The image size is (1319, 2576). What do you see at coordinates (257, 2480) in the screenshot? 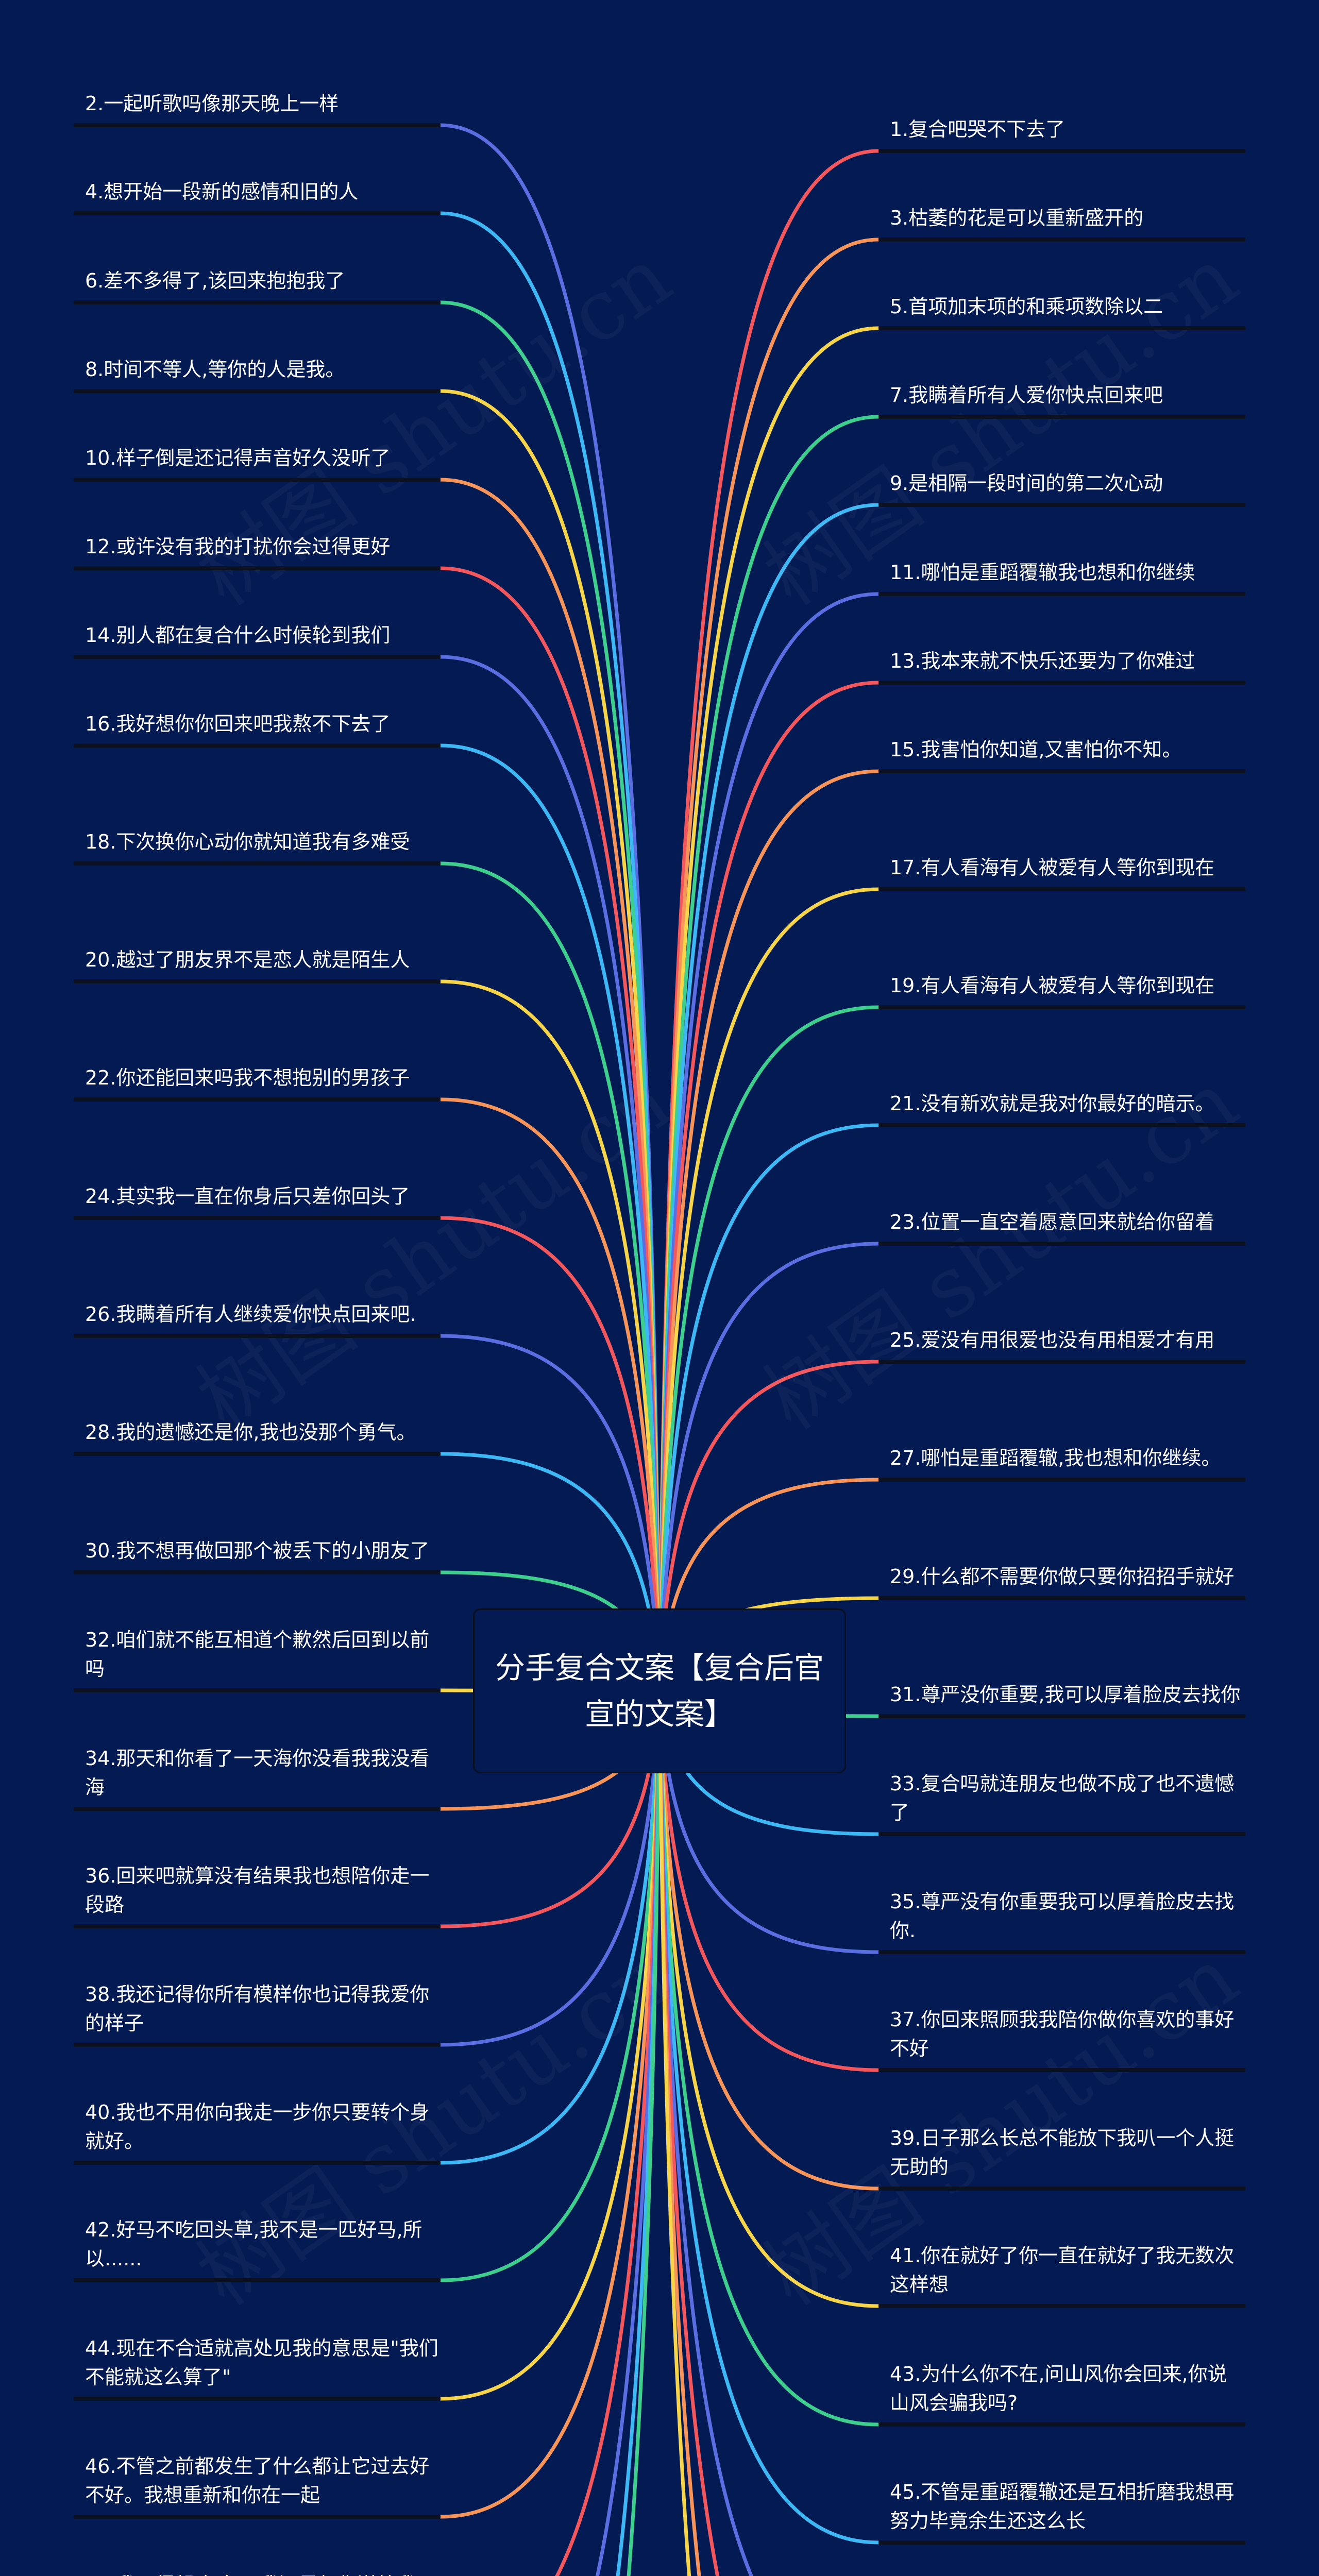
I see `branch-label: 46.不管之前都发生了什么都让它过去好不好。我想重新和你在一起` at bounding box center [257, 2480].